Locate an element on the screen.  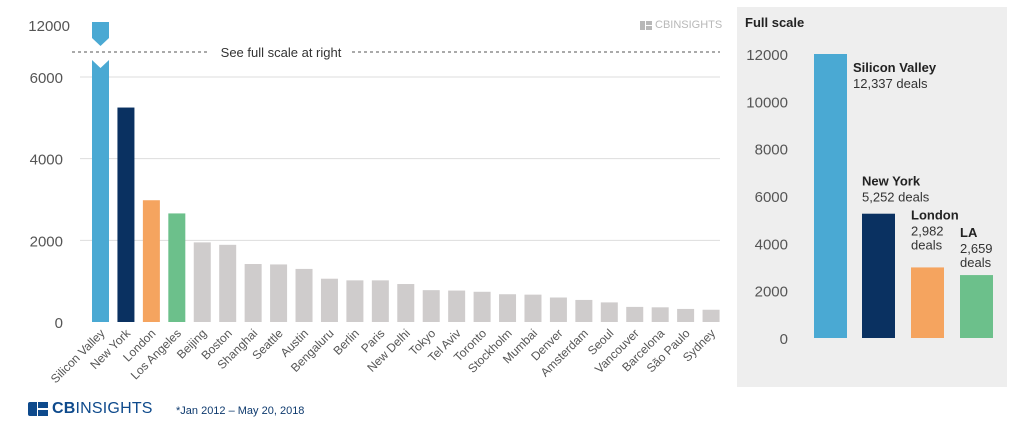
cb-insights-logo-icon is located at coordinates (38, 409).